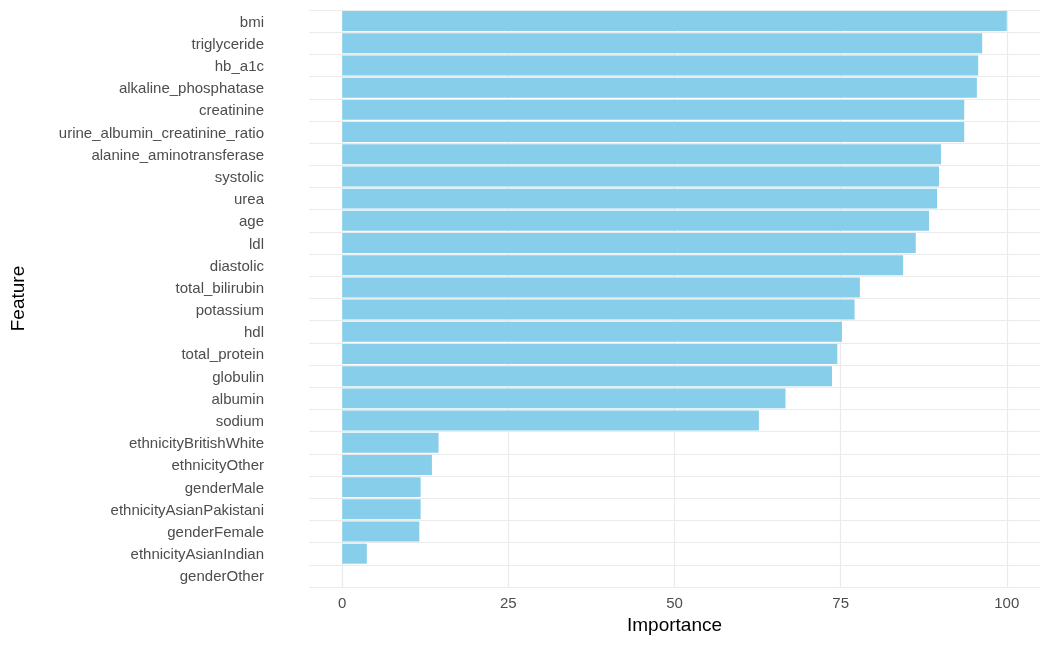 The height and width of the screenshot is (651, 1042). What do you see at coordinates (508, 602) in the screenshot?
I see `x-tick-label: 25` at bounding box center [508, 602].